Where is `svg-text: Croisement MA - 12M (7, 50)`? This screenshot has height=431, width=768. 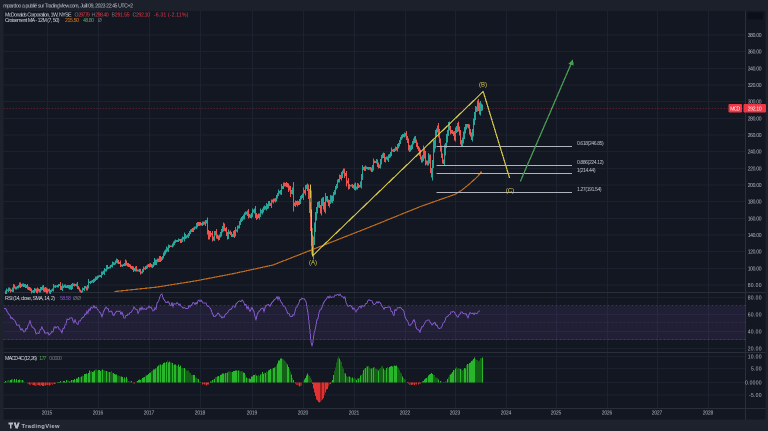 svg-text: Croisement MA - 12M (7, 50) is located at coordinates (32, 21).